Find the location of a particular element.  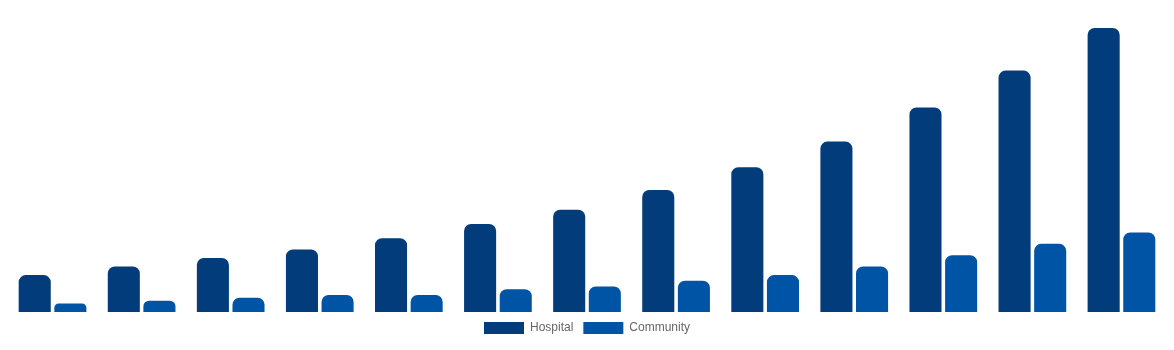

legend-label: Hospital is located at coordinates (551, 327).